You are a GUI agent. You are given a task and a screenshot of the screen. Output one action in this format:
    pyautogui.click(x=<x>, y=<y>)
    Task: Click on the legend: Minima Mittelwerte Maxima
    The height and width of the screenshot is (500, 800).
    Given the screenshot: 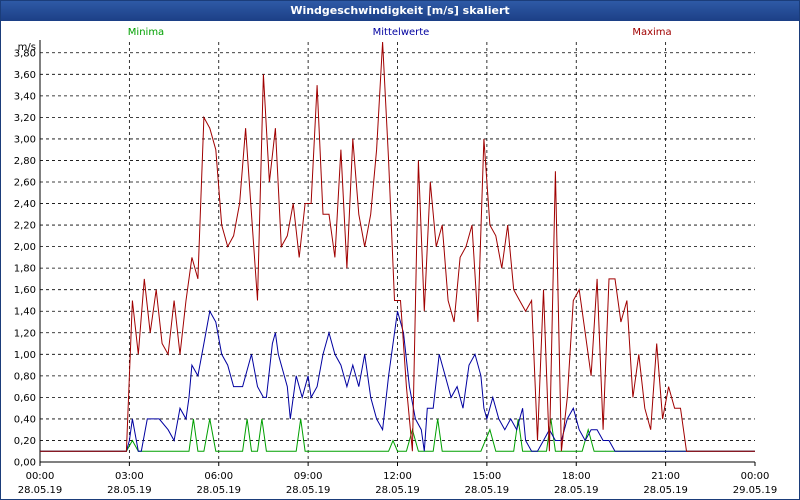 What is the action you would take?
    pyautogui.click(x=400, y=32)
    